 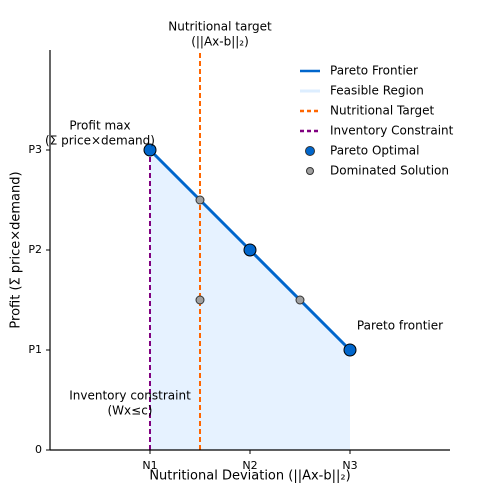 I want to click on x-tick-label: N2, so click(x=249, y=465).